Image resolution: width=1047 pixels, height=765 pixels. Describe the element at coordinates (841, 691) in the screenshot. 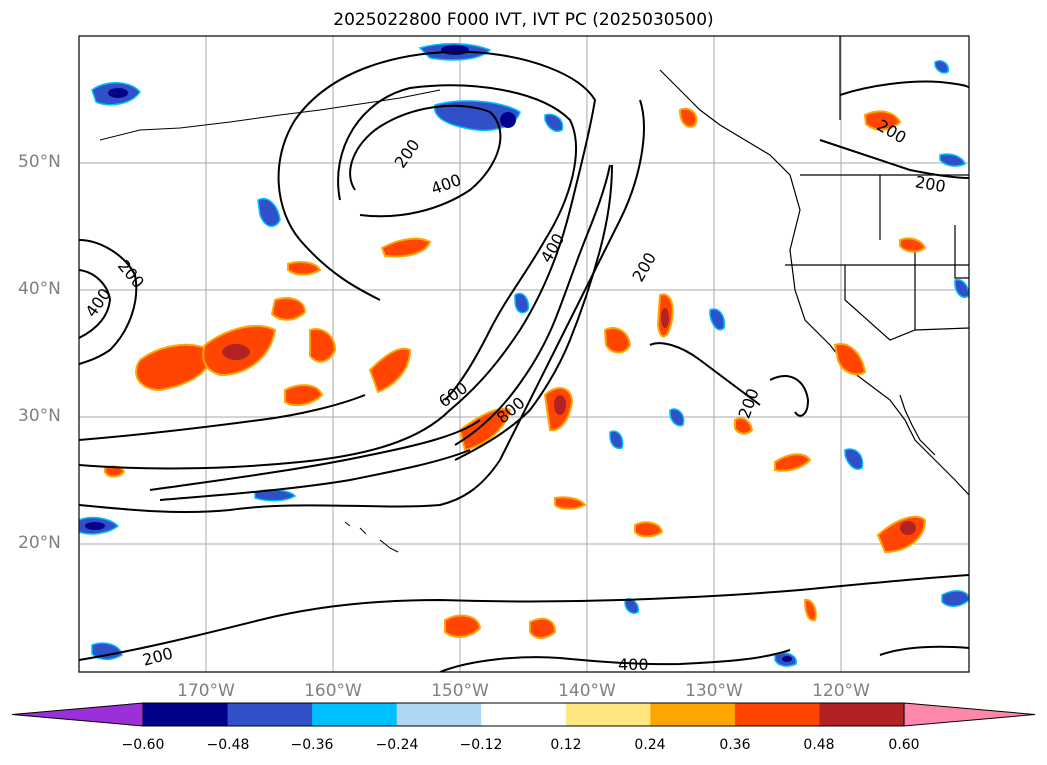

I see `lon-label: 120°W` at that location.